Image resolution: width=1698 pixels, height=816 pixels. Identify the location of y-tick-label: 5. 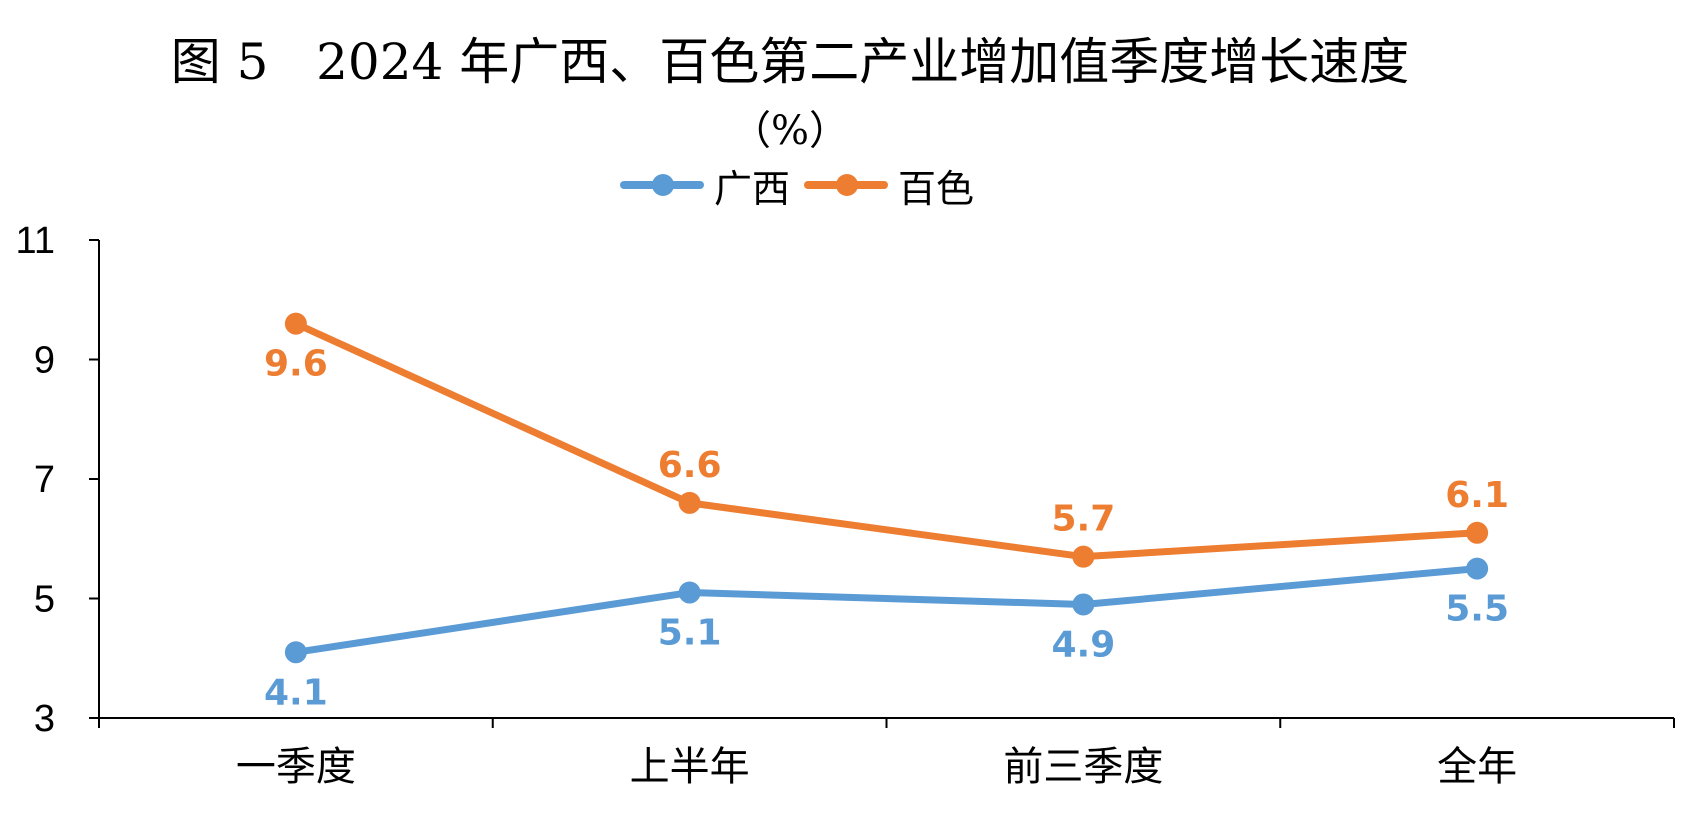
(44, 600).